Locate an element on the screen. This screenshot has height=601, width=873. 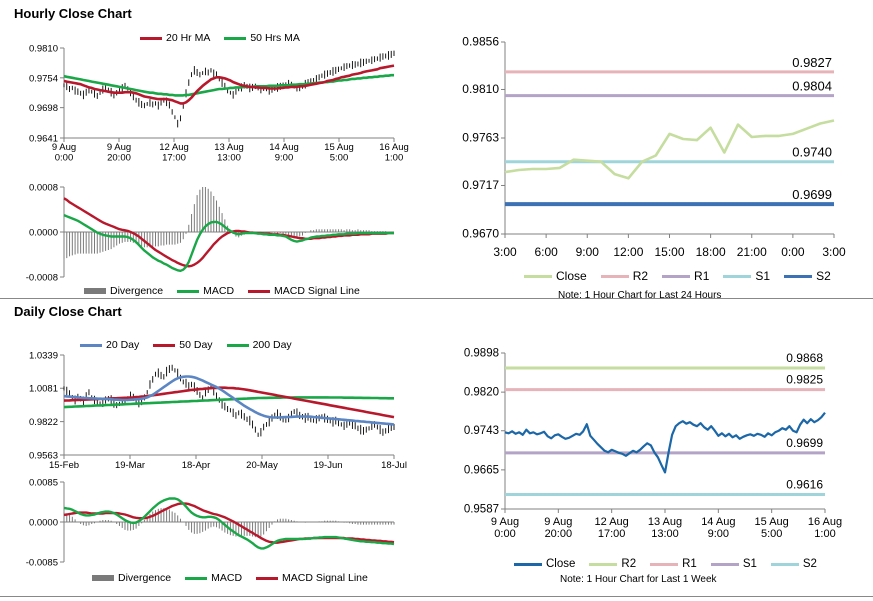
daily-levels-y-tick-label: 0.9587 is located at coordinates (481, 510).